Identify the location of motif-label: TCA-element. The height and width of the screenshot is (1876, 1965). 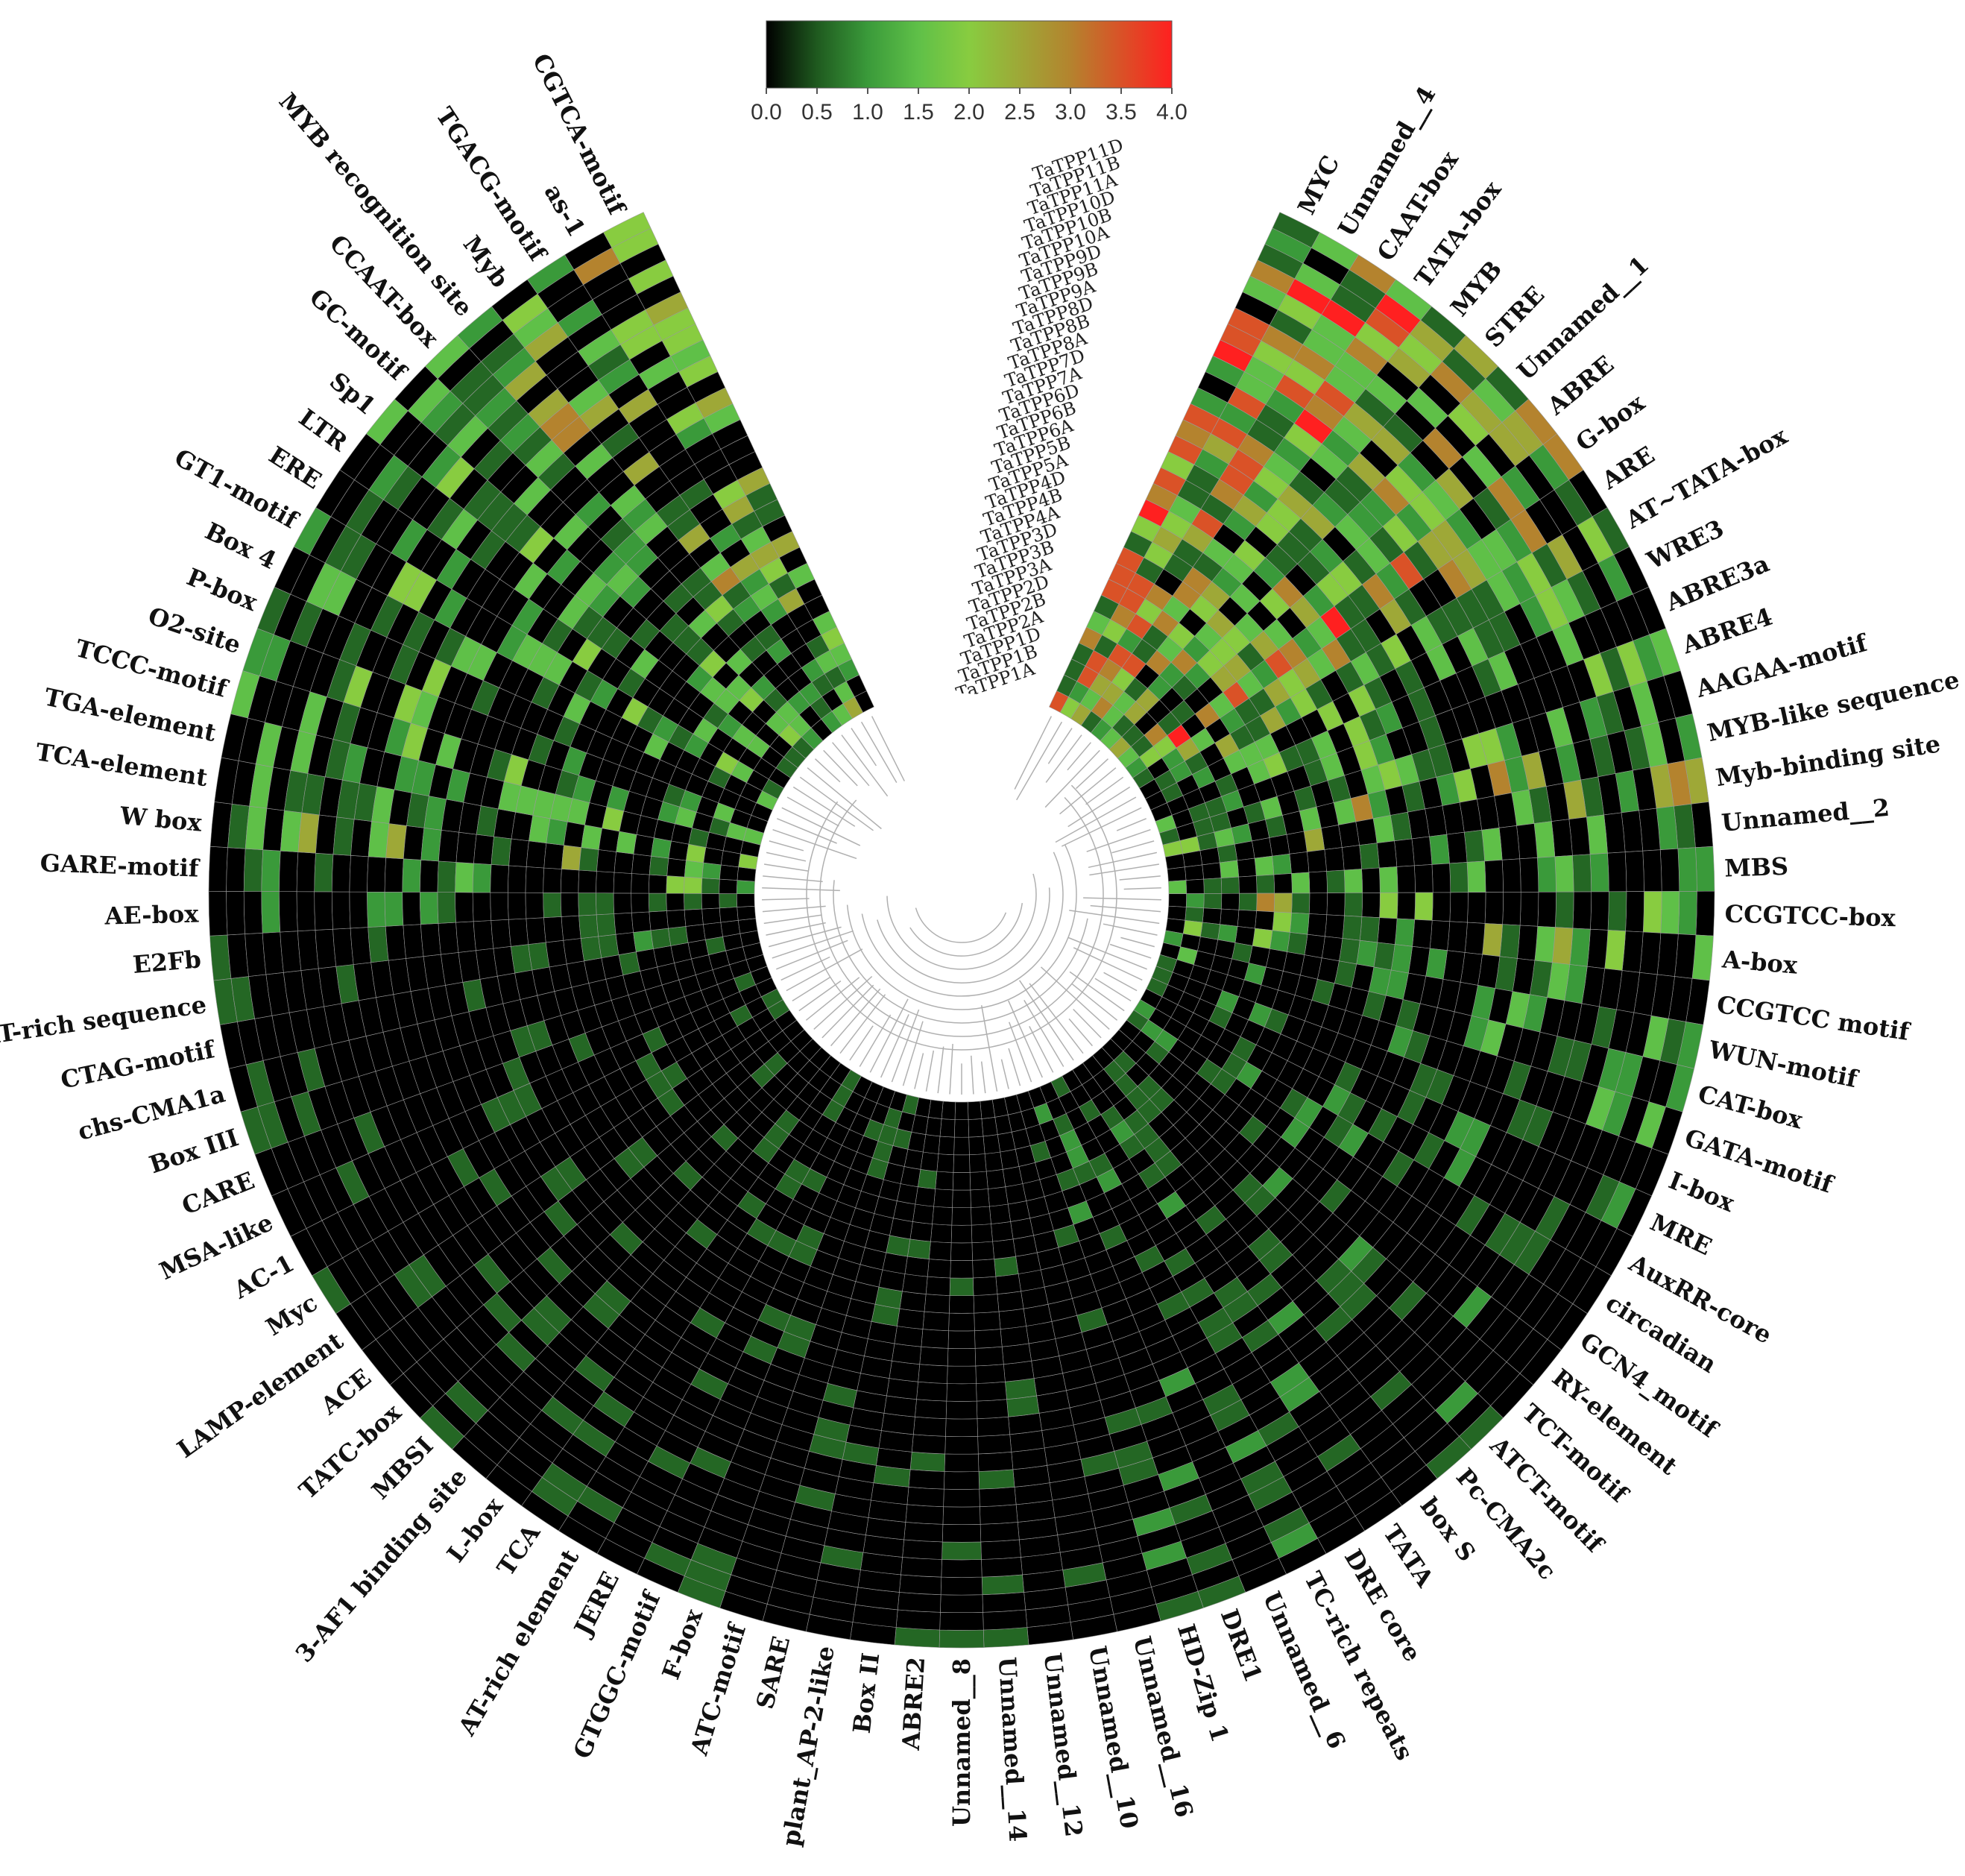
(122, 764).